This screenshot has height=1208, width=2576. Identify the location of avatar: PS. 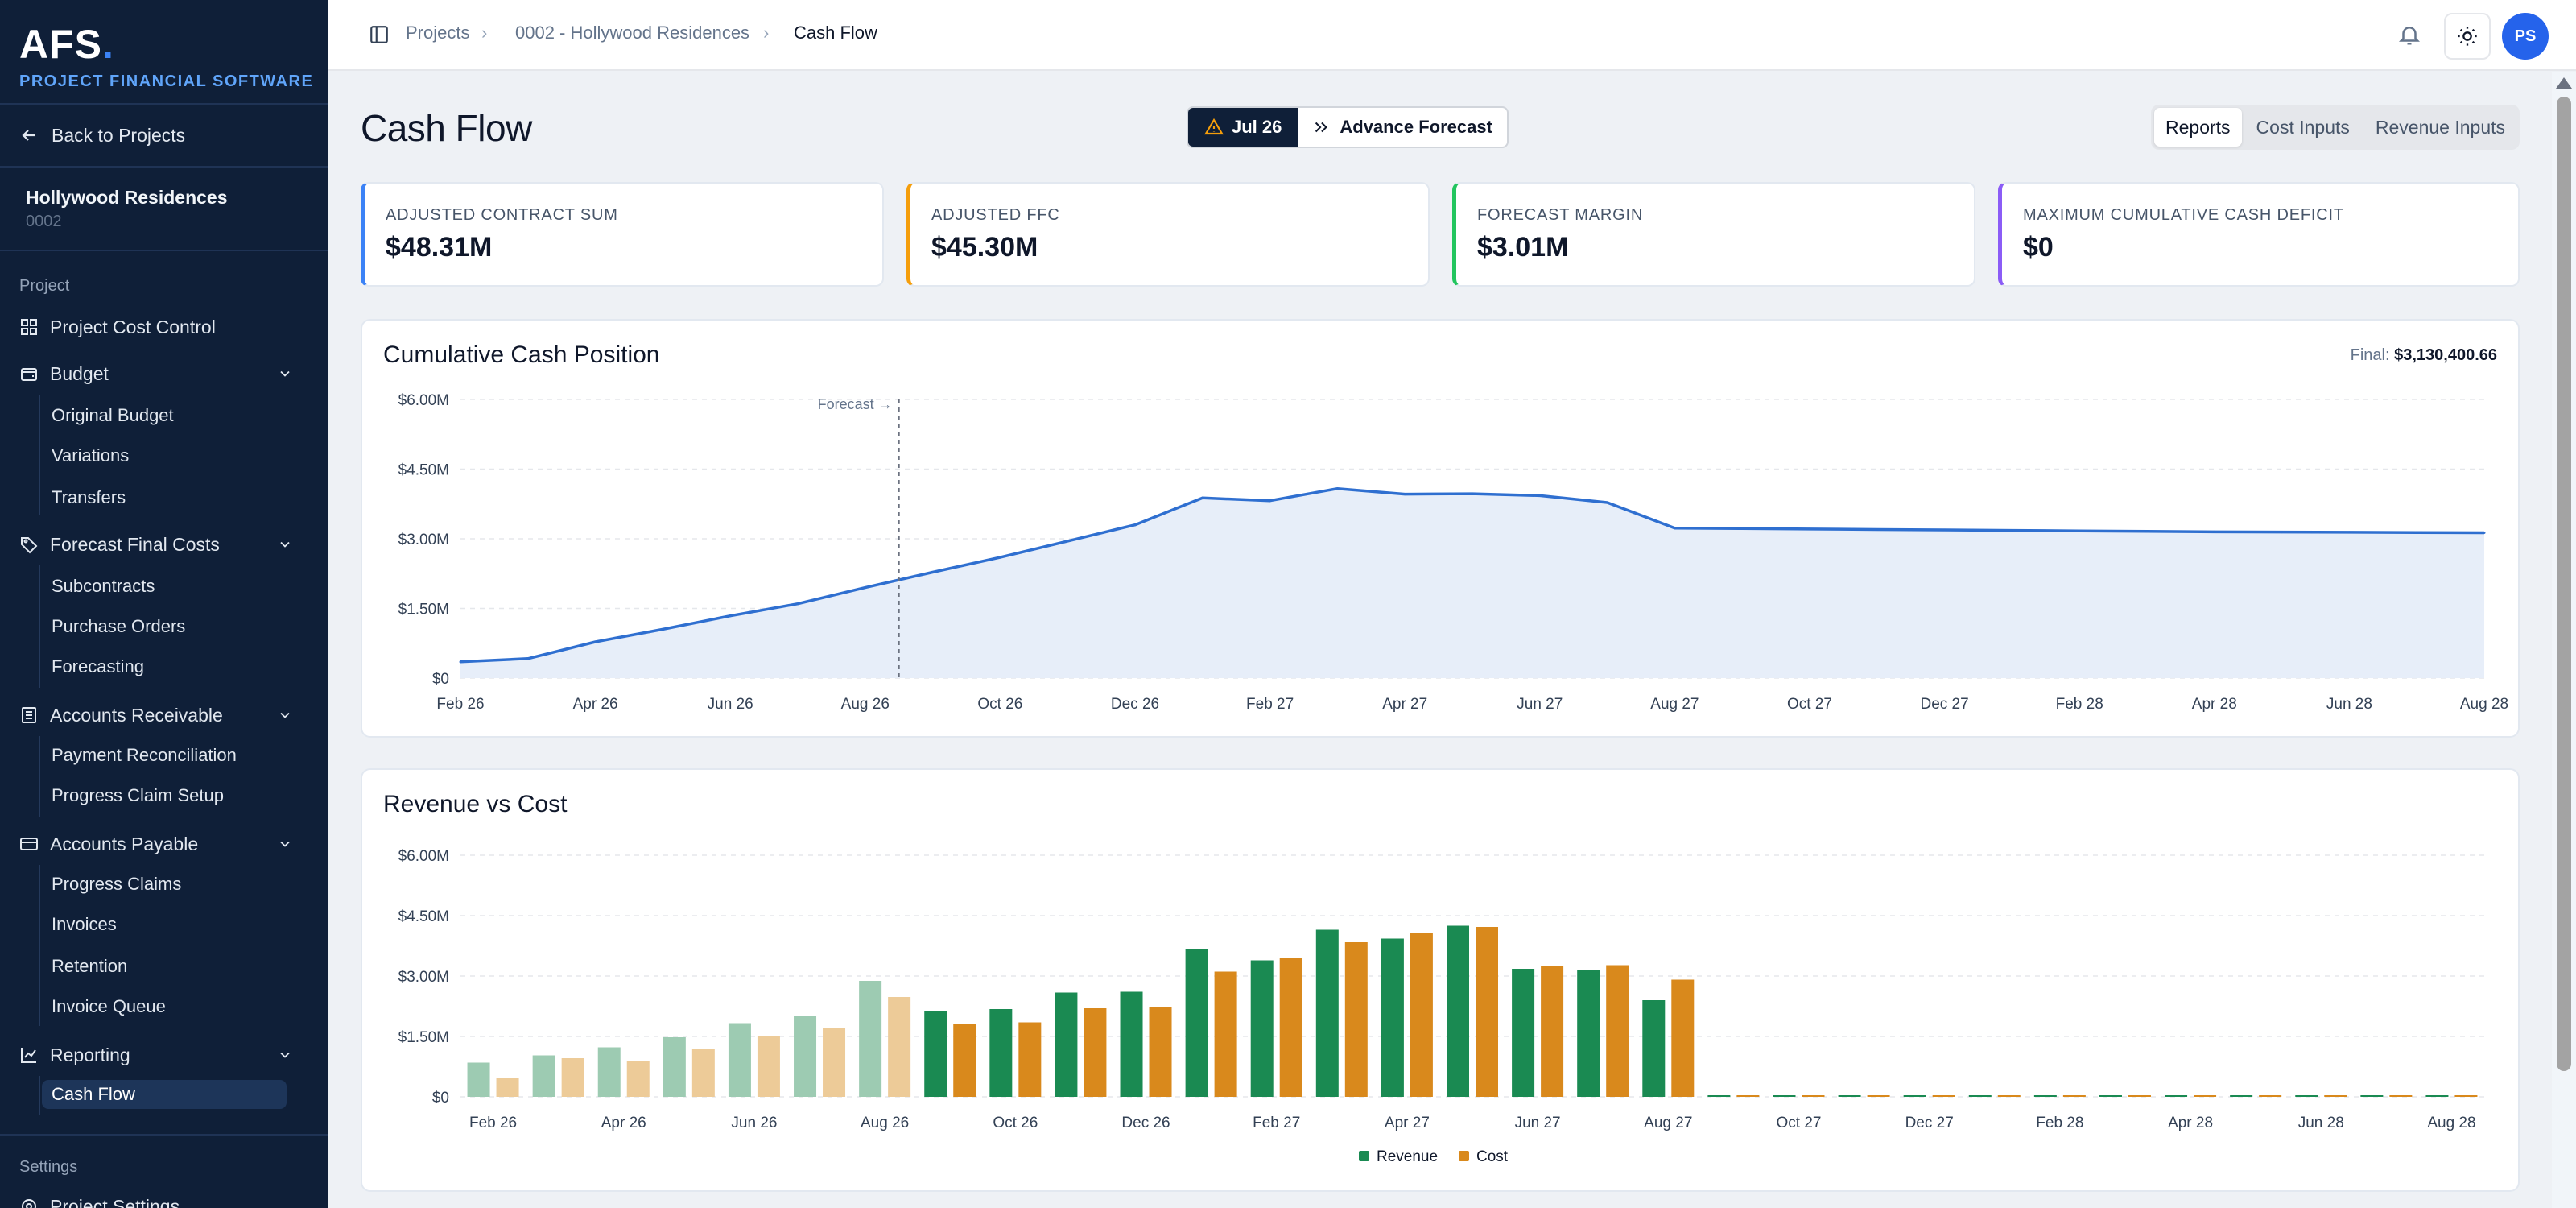
(2525, 36).